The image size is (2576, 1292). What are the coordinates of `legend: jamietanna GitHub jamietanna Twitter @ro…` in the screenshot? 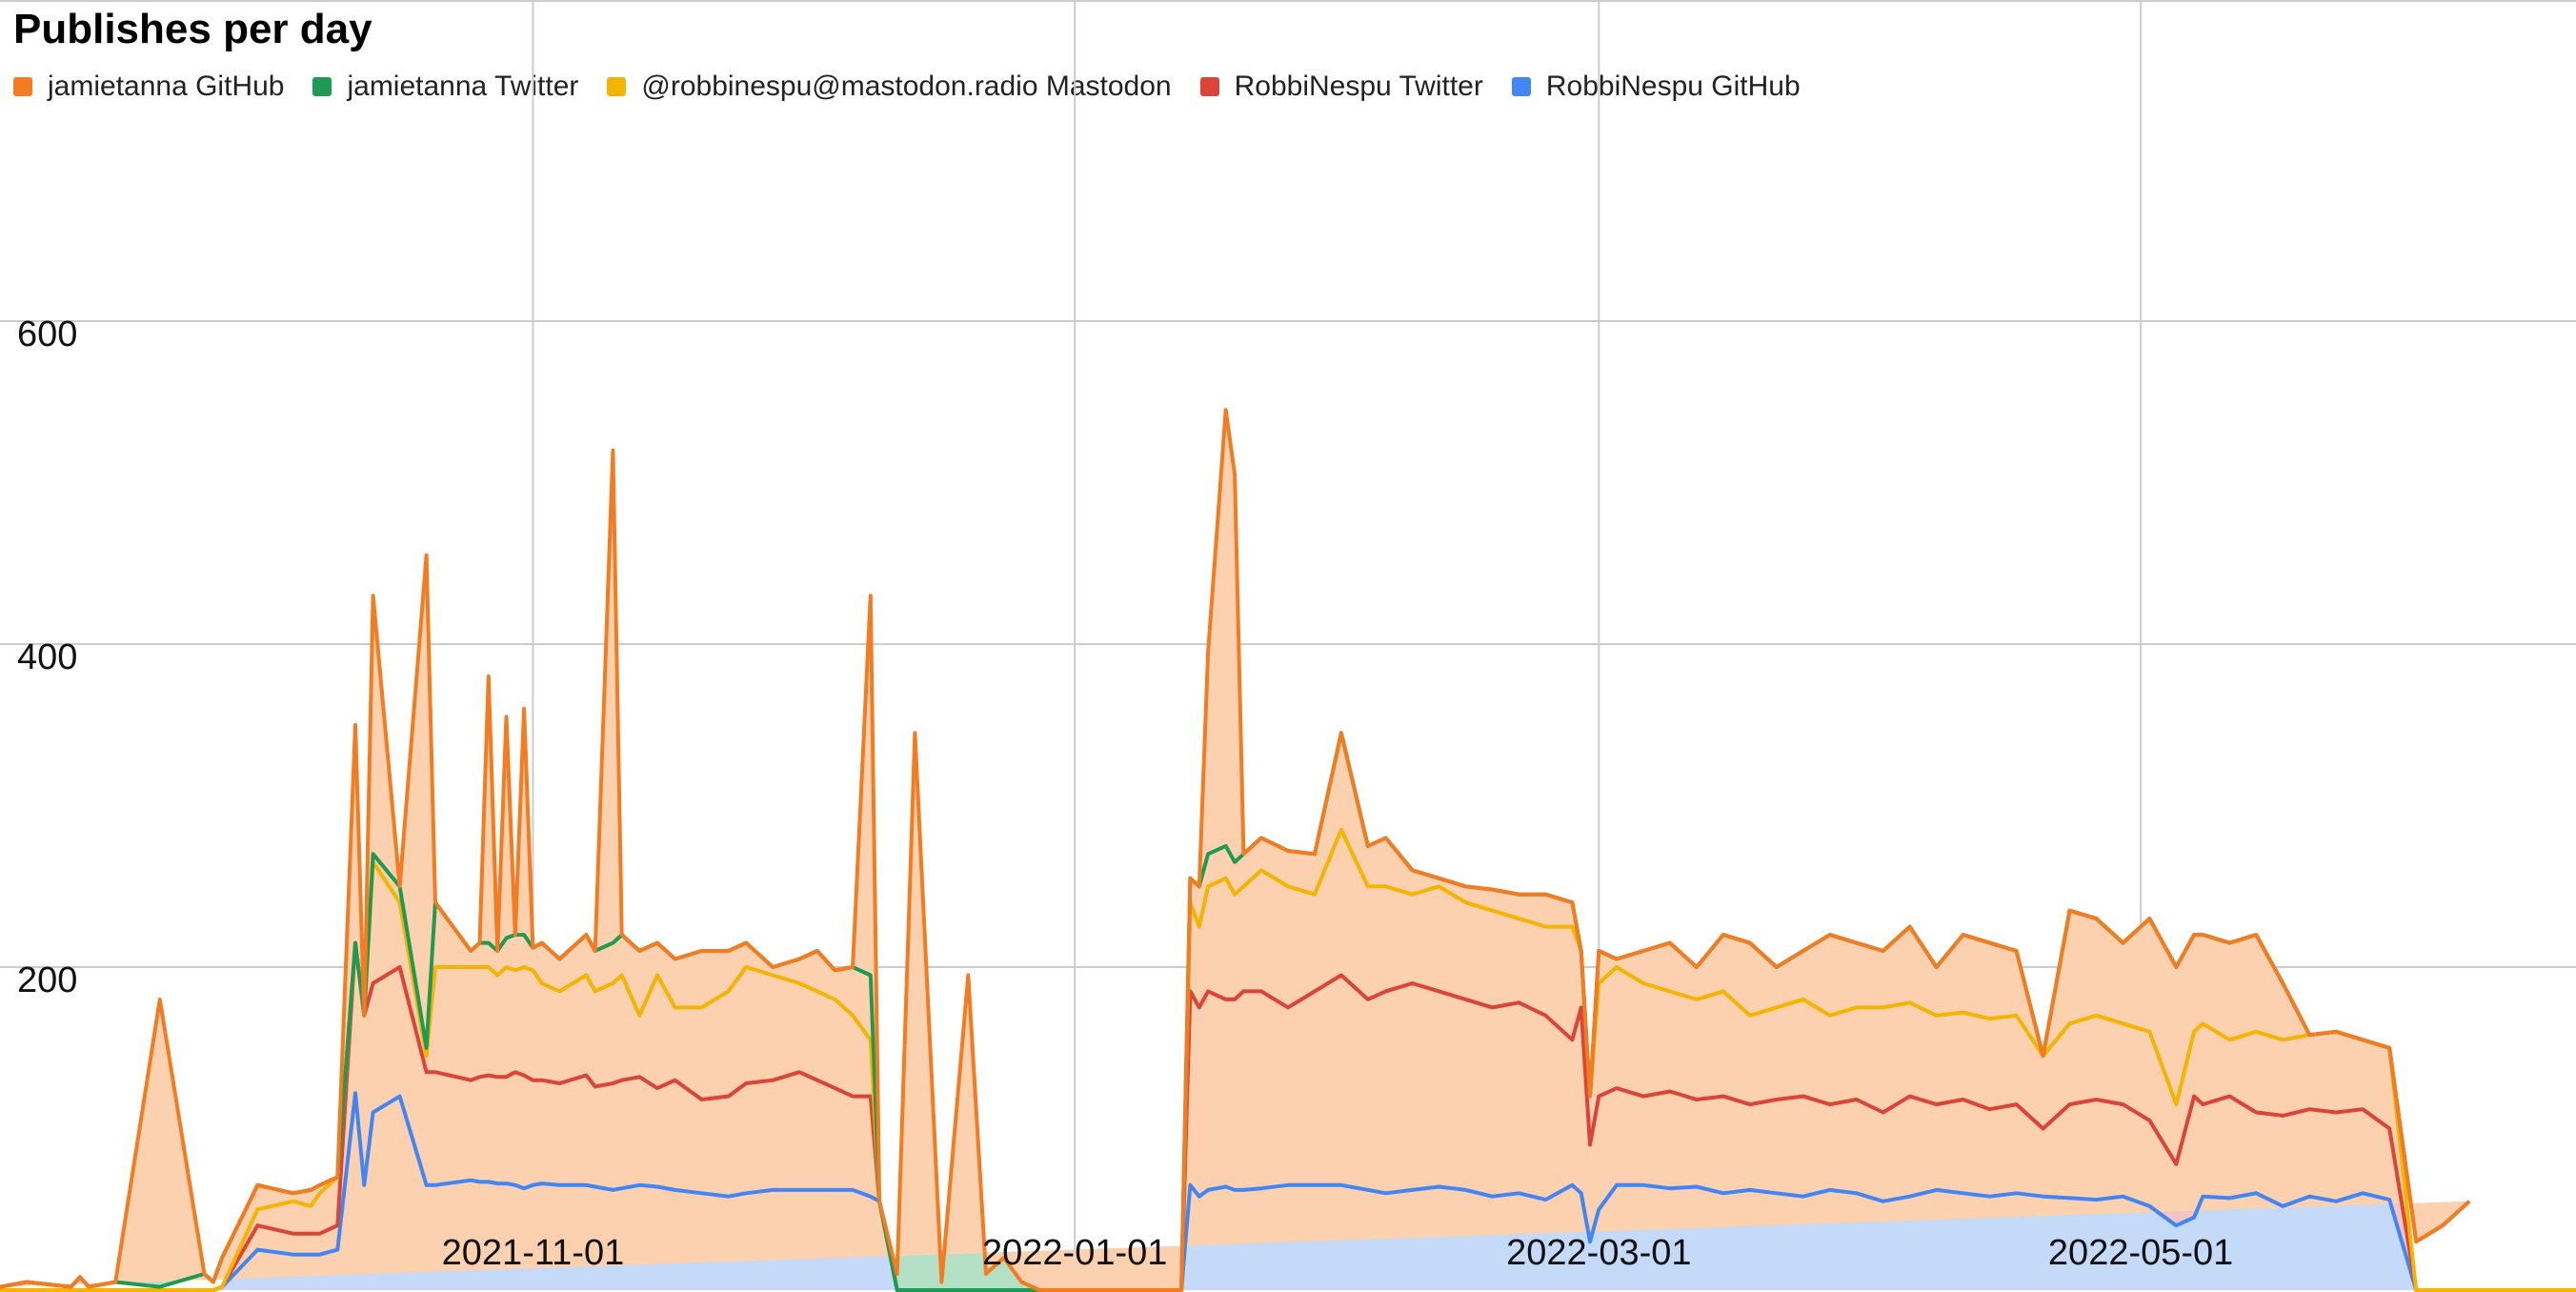 It's located at (921, 87).